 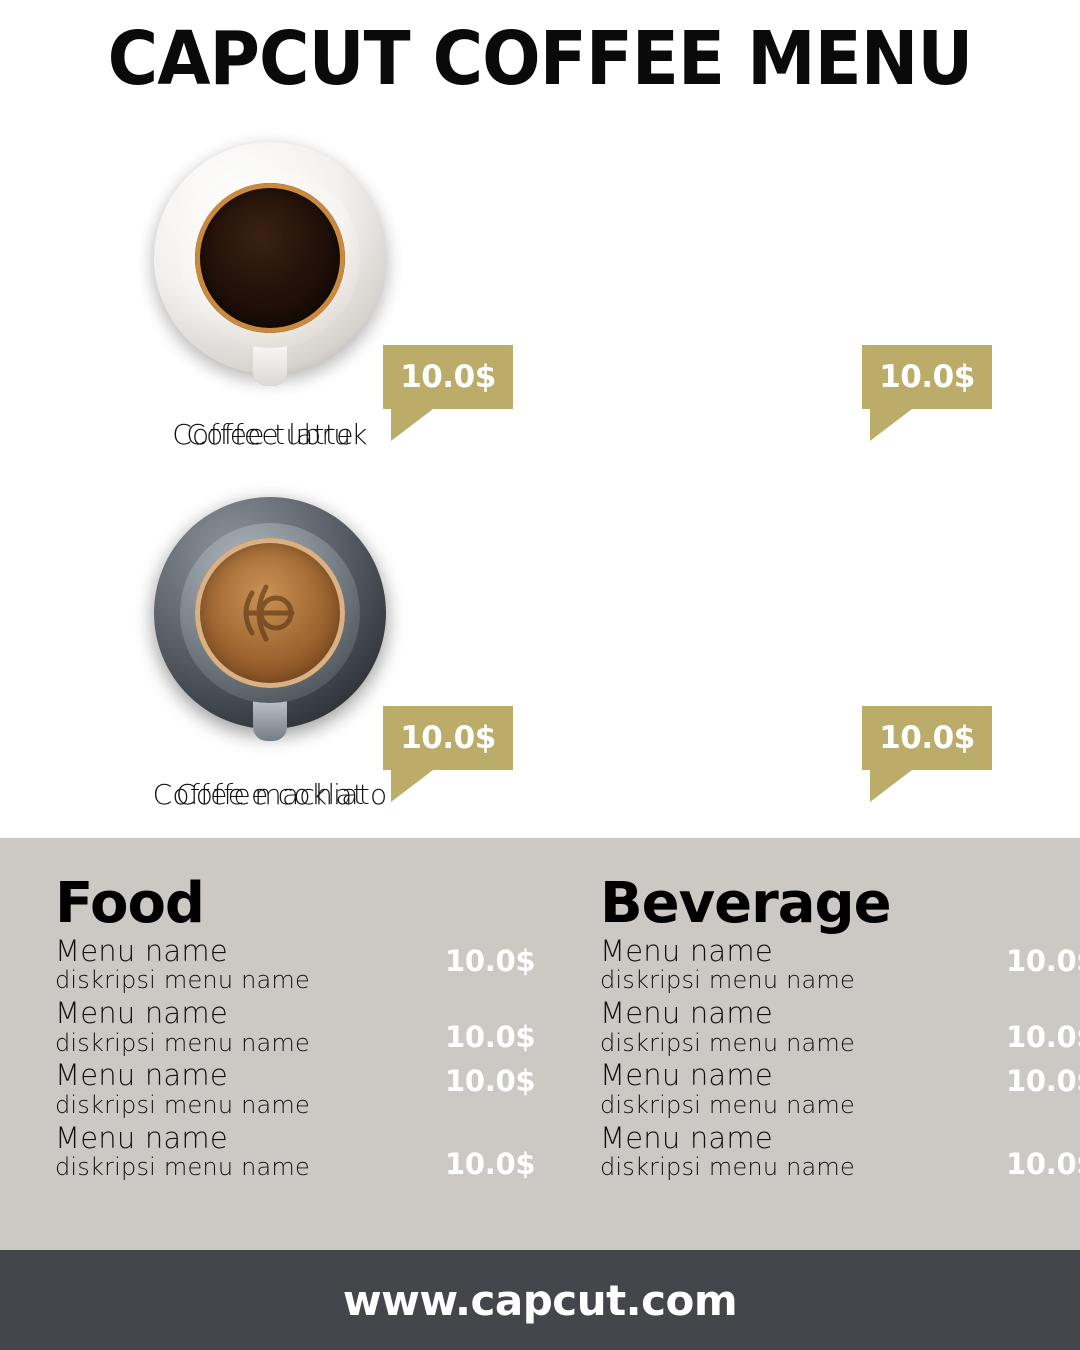 I want to click on coffee-item-label: Coffee latte, so click(x=270, y=434).